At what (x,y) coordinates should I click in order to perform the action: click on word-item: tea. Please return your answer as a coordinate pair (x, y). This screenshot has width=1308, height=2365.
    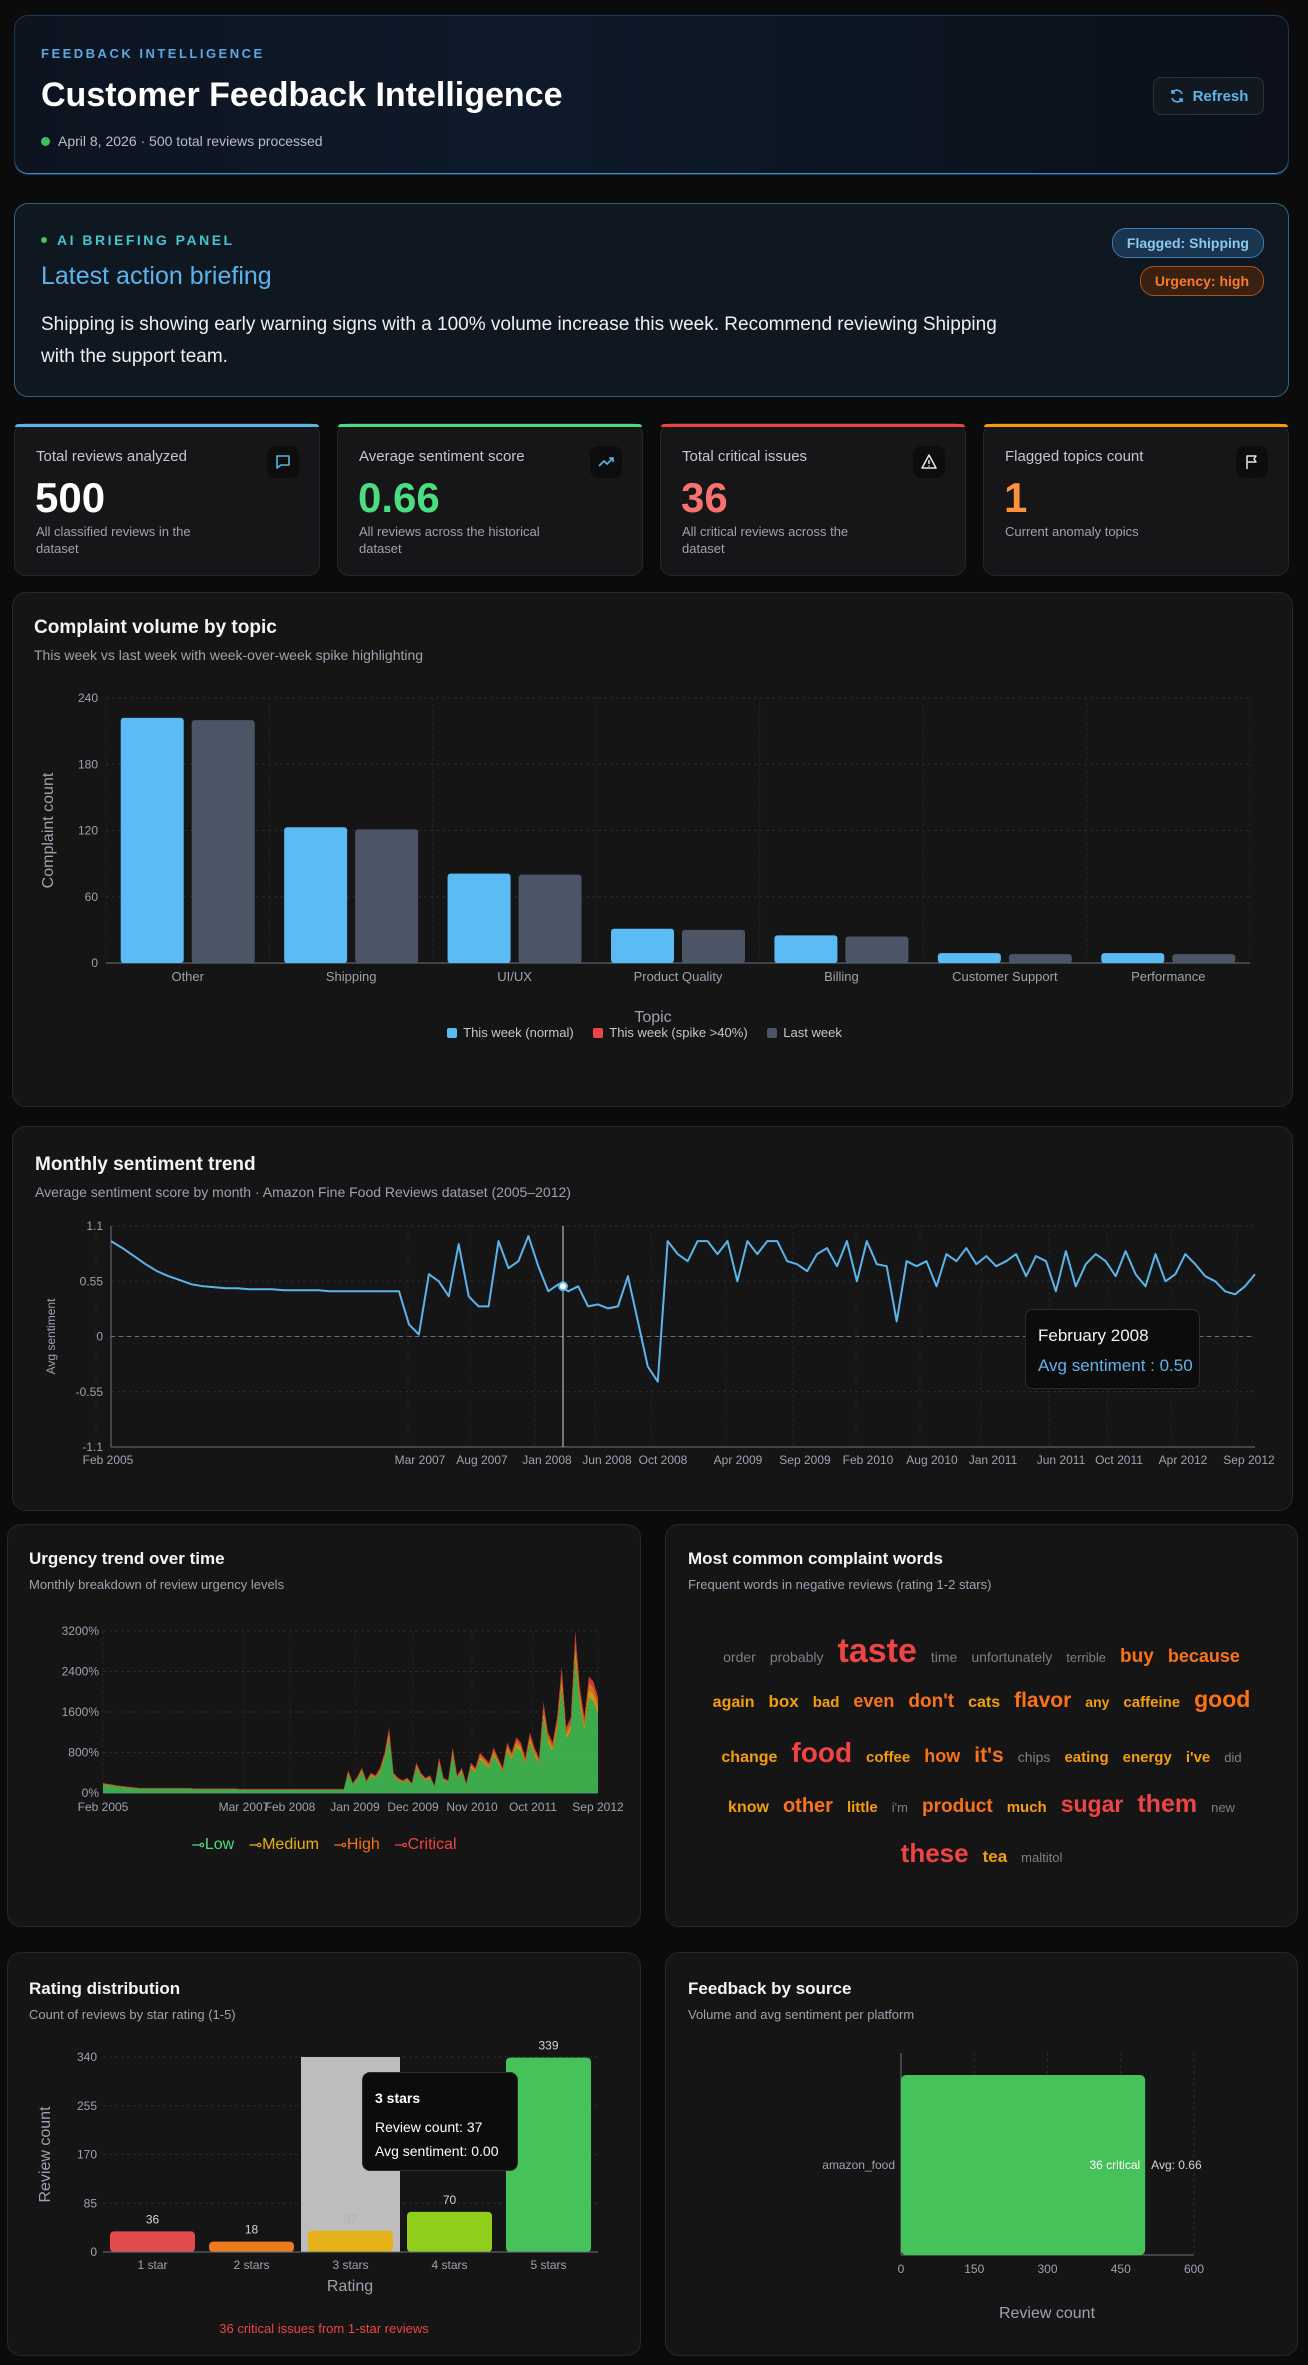
    Looking at the image, I should click on (995, 1856).